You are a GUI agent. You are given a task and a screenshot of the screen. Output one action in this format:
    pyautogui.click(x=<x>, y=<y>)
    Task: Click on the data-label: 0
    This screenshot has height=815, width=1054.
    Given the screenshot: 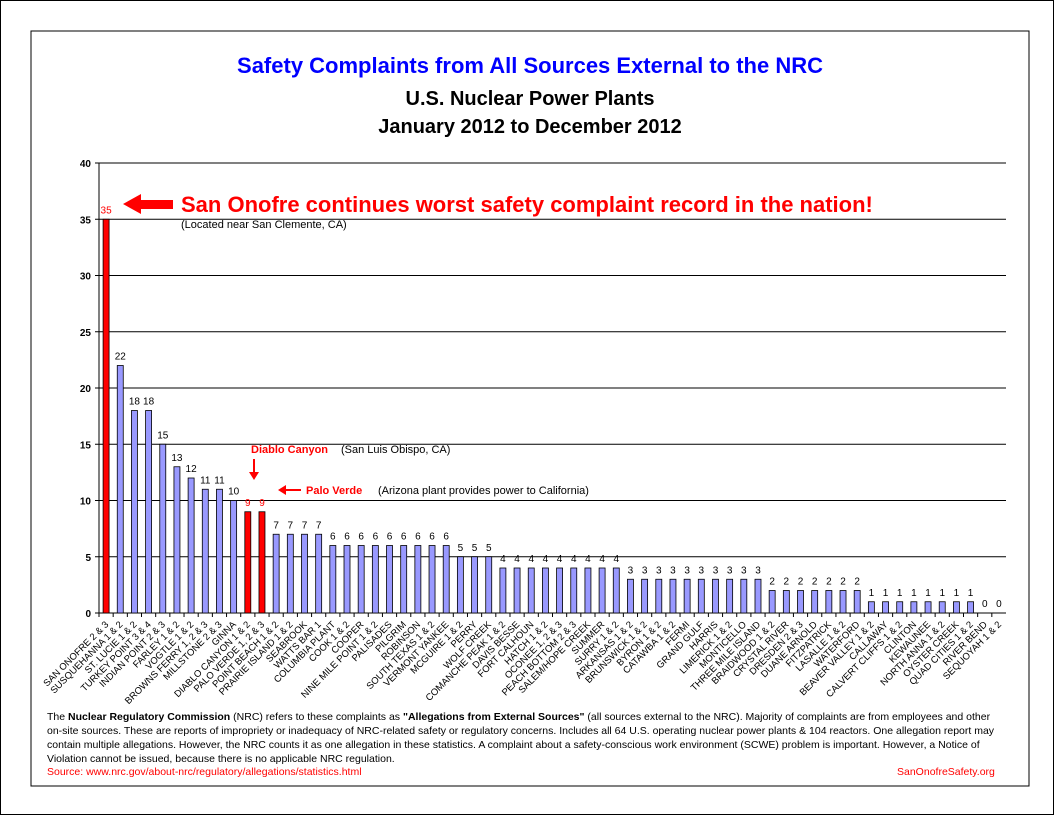 What is the action you would take?
    pyautogui.click(x=999, y=604)
    